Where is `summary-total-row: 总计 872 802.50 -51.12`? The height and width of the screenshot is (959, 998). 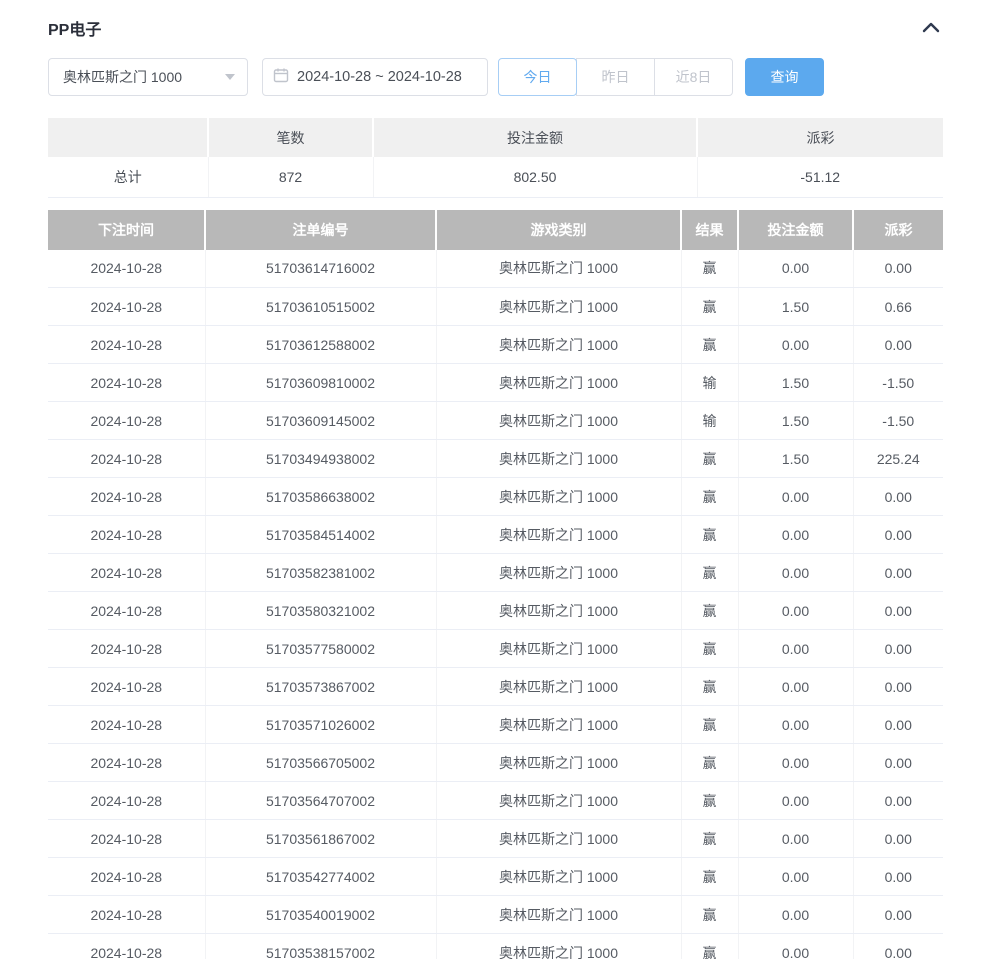
summary-total-row: 总计 872 802.50 -51.12 is located at coordinates (495, 177).